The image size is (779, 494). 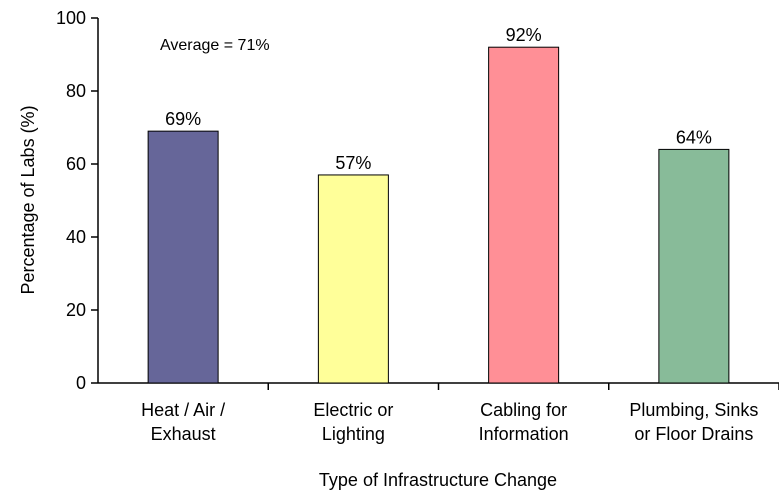 What do you see at coordinates (183, 119) in the screenshot?
I see `data-label: 69%` at bounding box center [183, 119].